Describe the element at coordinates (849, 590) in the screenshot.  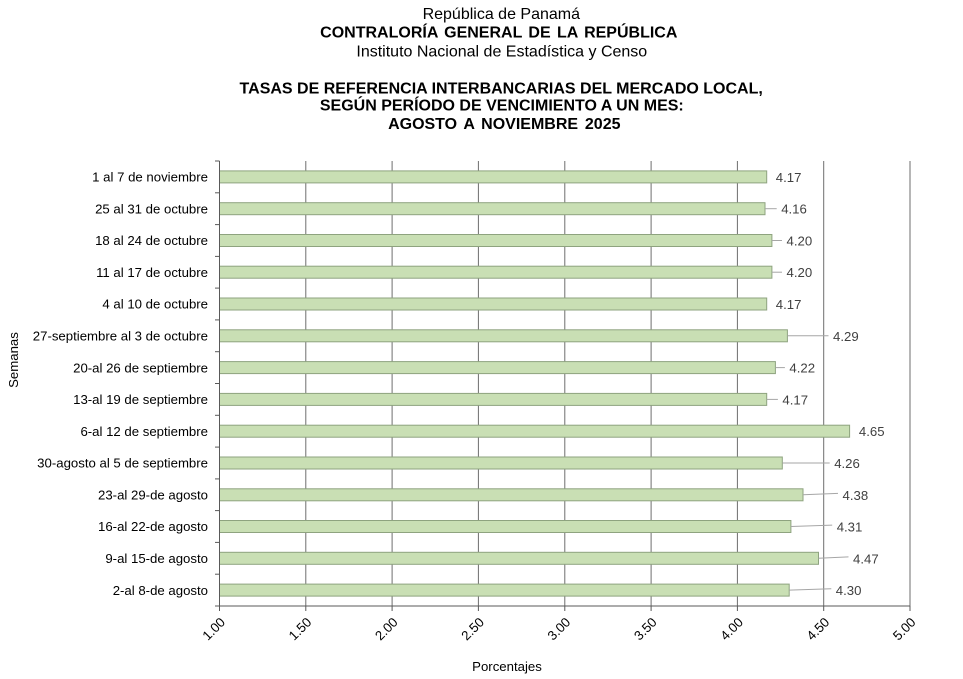
I see `svg-text: 4.30` at that location.